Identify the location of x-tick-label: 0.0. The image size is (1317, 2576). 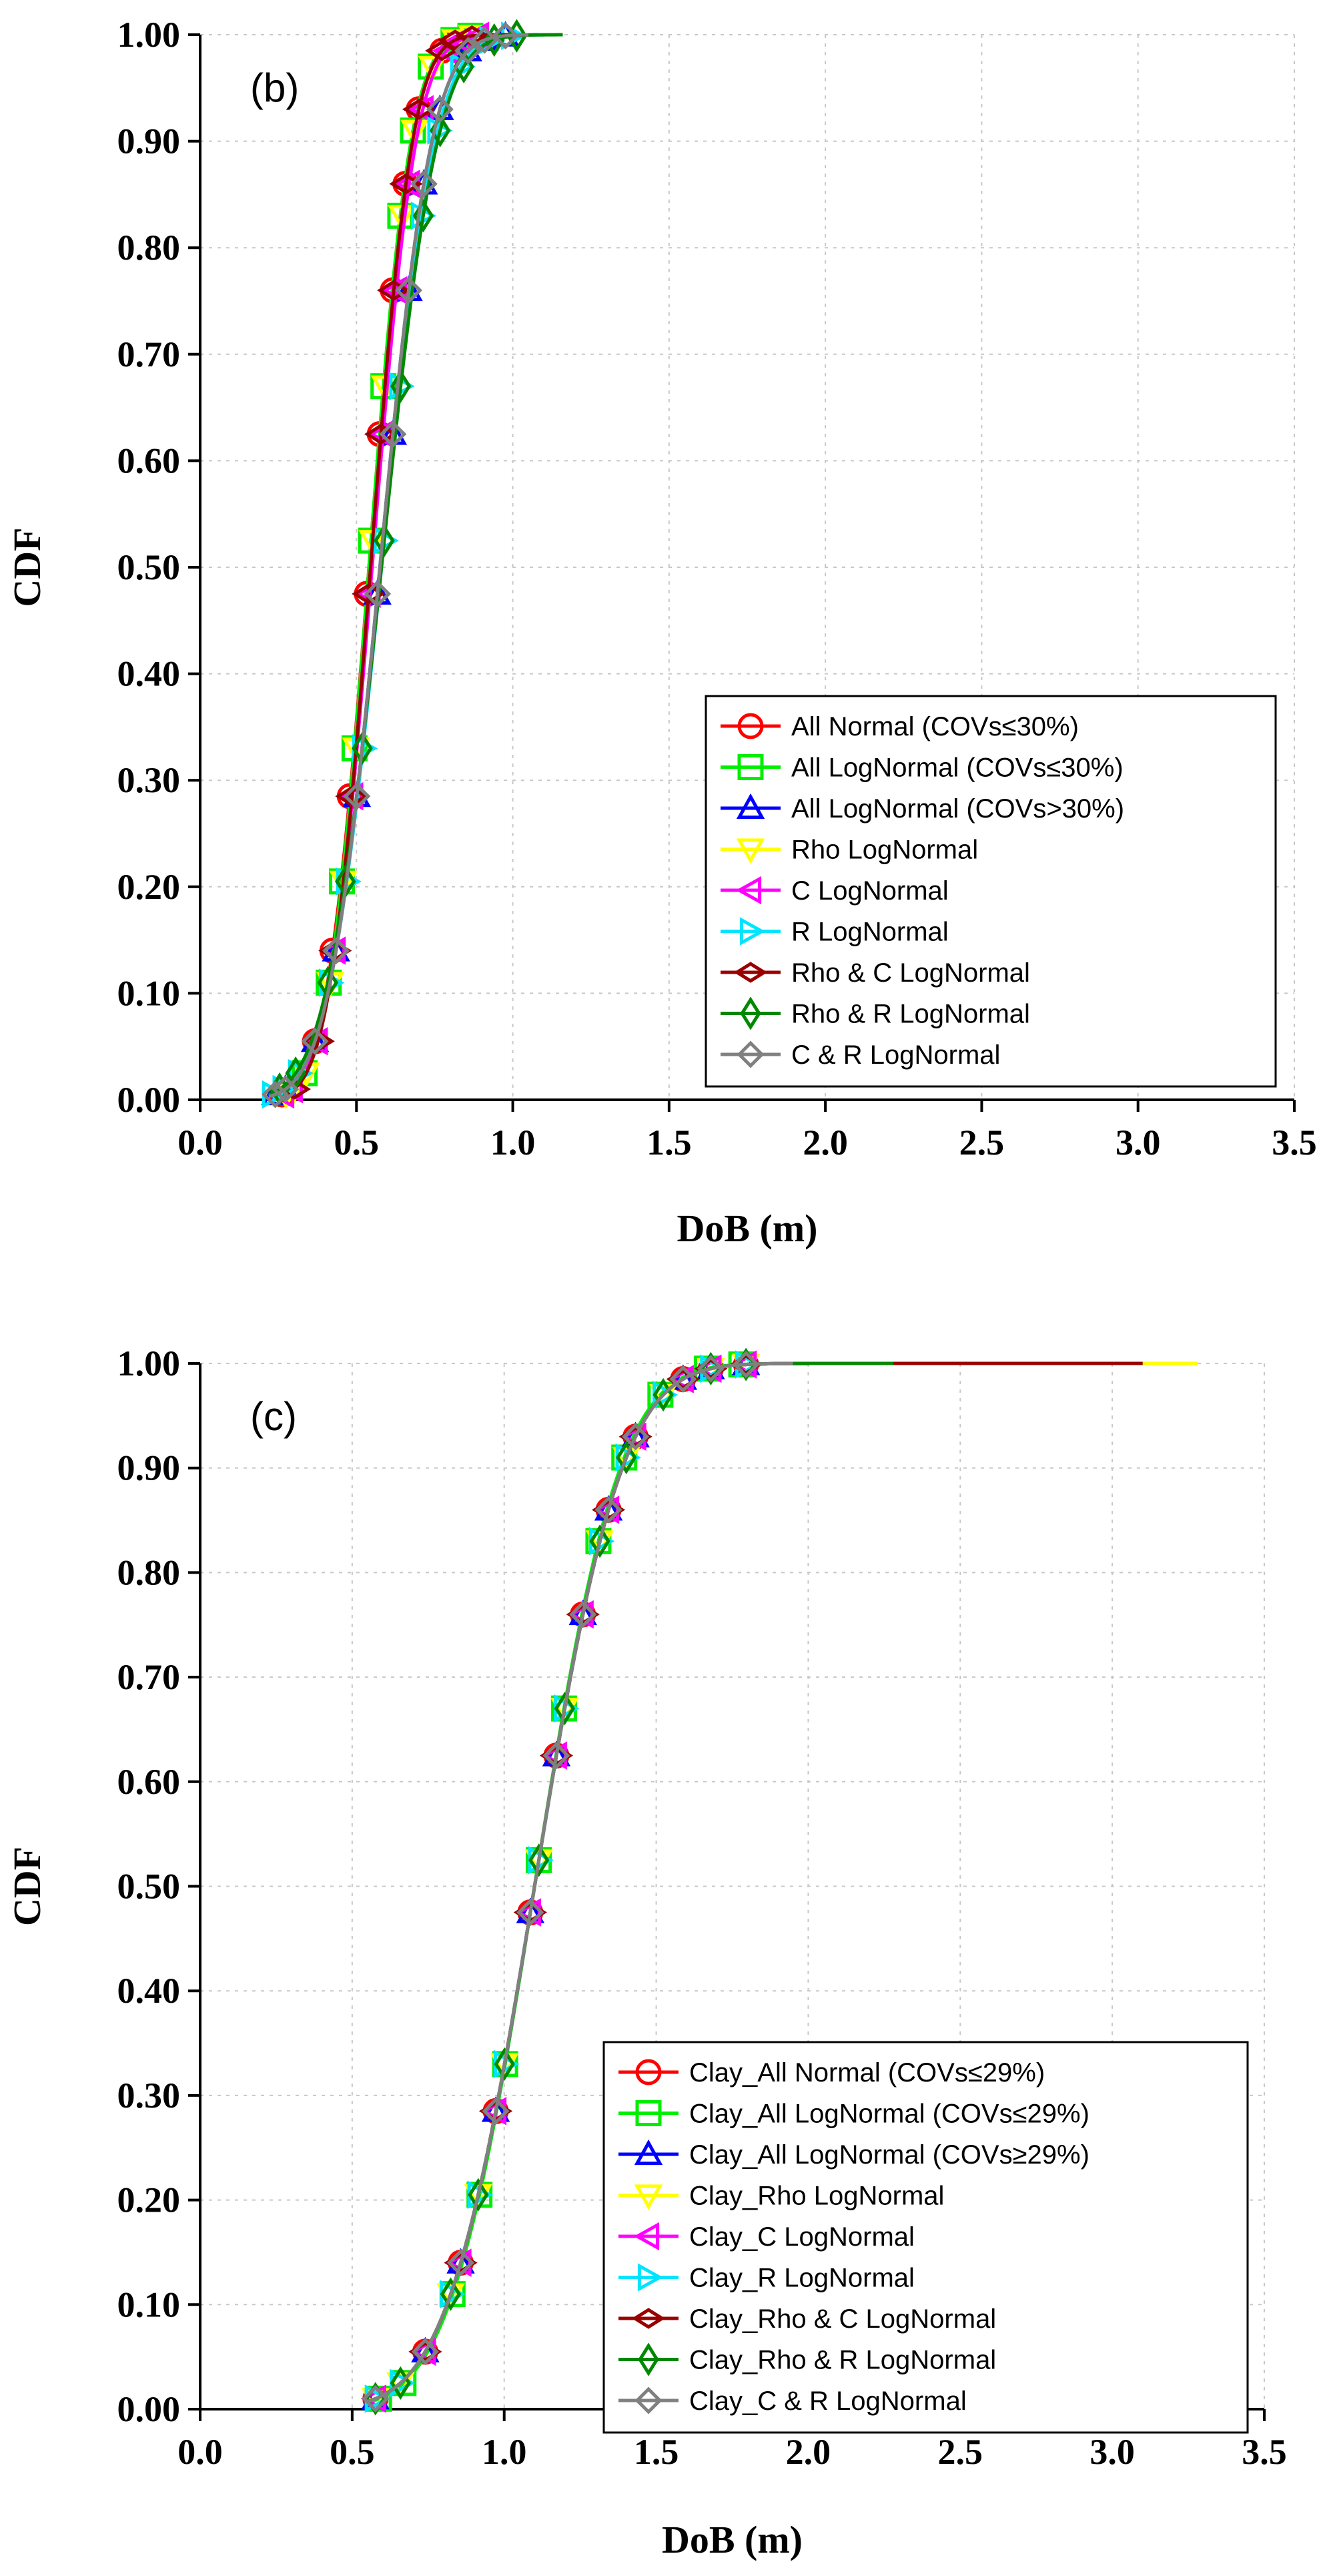
(200, 1142).